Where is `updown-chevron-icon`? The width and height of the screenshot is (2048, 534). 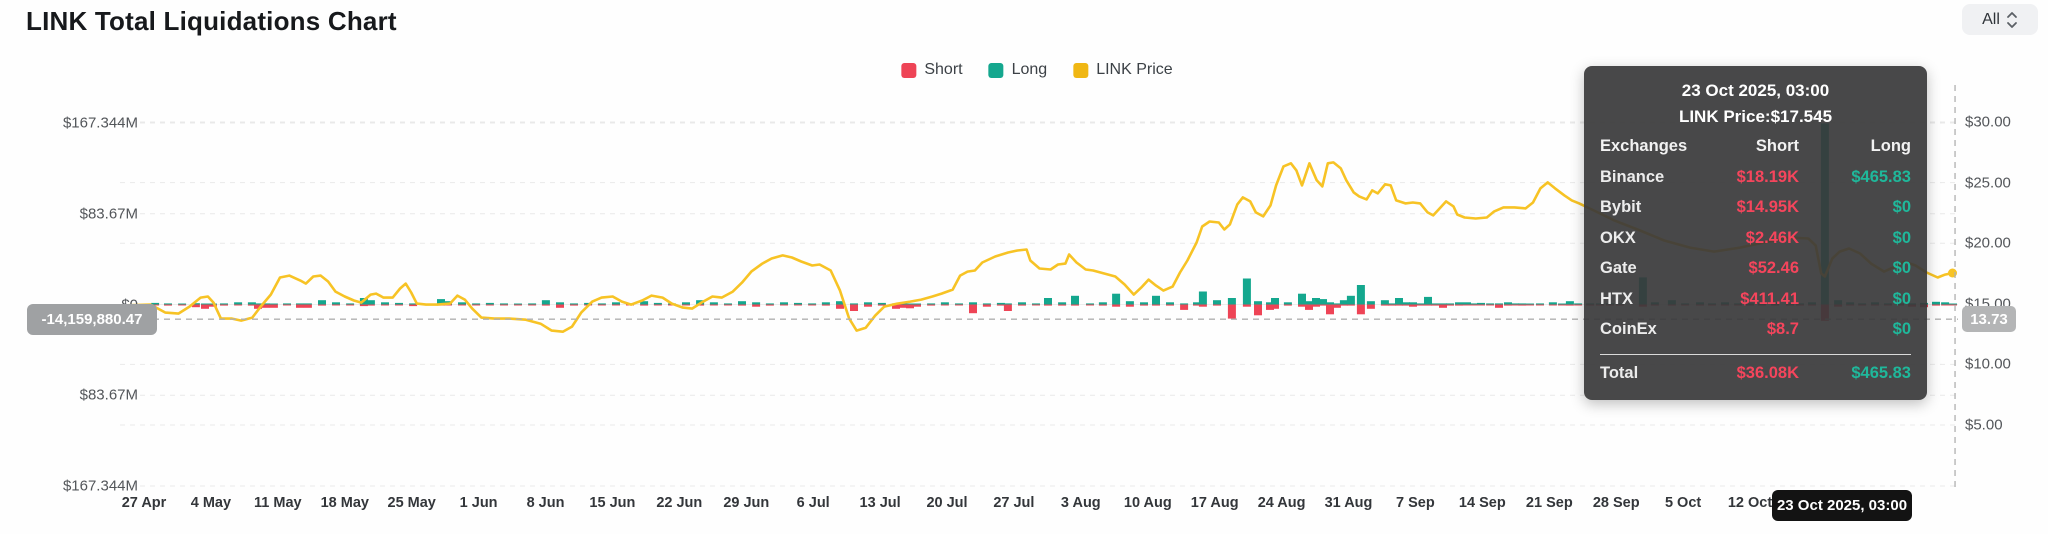
updown-chevron-icon is located at coordinates (2011, 19).